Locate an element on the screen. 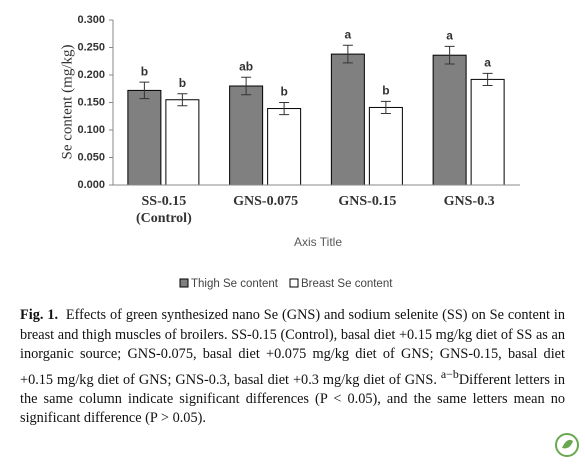 This screenshot has height=464, width=585. logo is located at coordinates (567, 445).